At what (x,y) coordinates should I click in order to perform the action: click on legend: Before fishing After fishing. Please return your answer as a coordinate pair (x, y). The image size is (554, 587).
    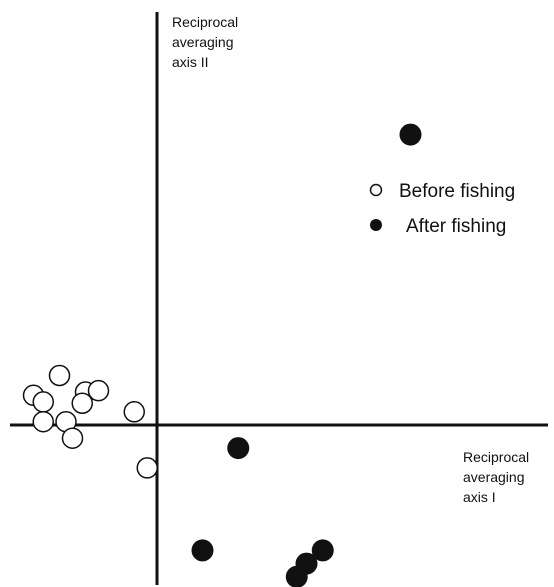
    Looking at the image, I should click on (442, 209).